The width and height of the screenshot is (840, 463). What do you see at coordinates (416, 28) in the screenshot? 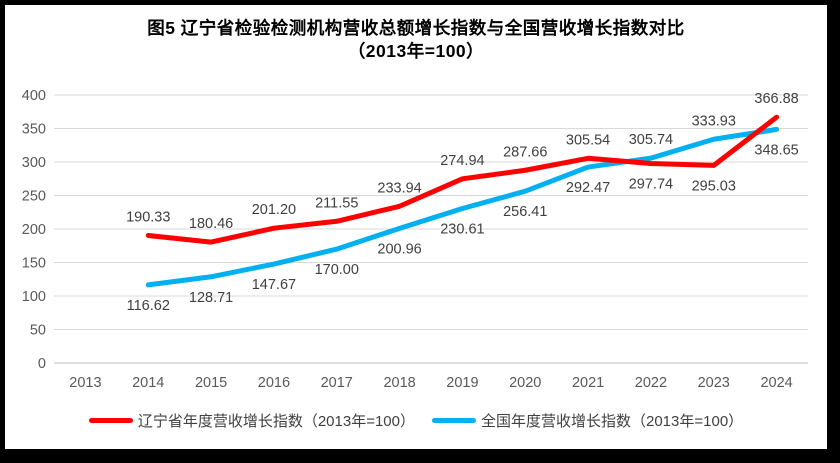
I see `chart-title-line-1: 图5 辽宁省检验检测机构营收总额增长指数与全国营收增长指数对比` at bounding box center [416, 28].